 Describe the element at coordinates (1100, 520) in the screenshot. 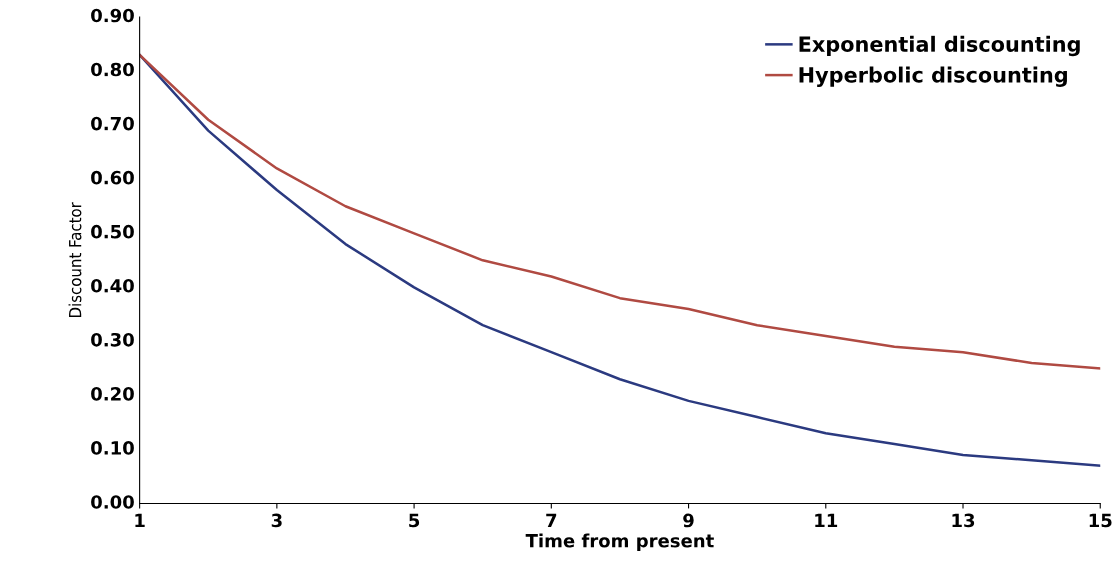

I see `x-tick-label: 15` at that location.